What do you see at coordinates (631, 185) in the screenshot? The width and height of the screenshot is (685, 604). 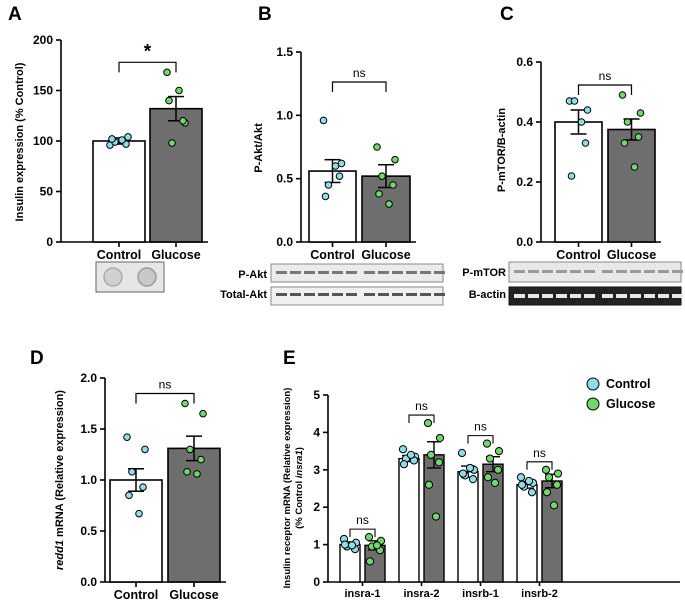 I see `bar-glucose` at bounding box center [631, 185].